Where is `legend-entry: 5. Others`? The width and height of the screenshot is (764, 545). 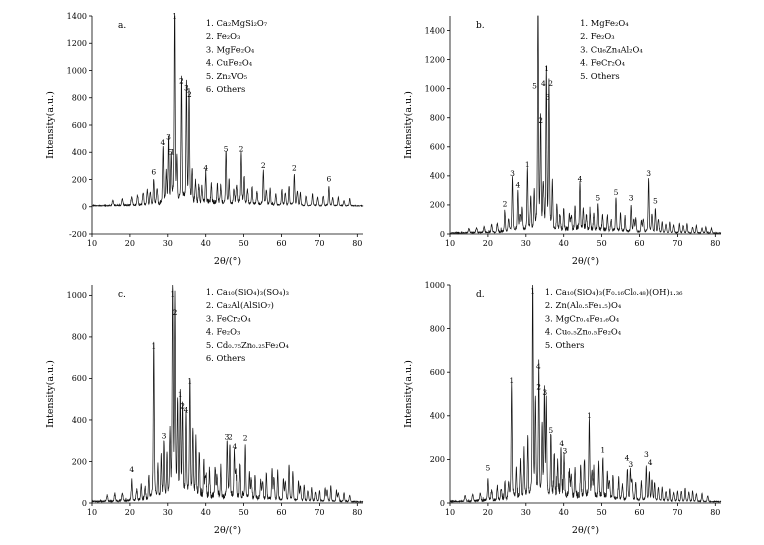 legend-entry: 5. Others is located at coordinates (565, 345).